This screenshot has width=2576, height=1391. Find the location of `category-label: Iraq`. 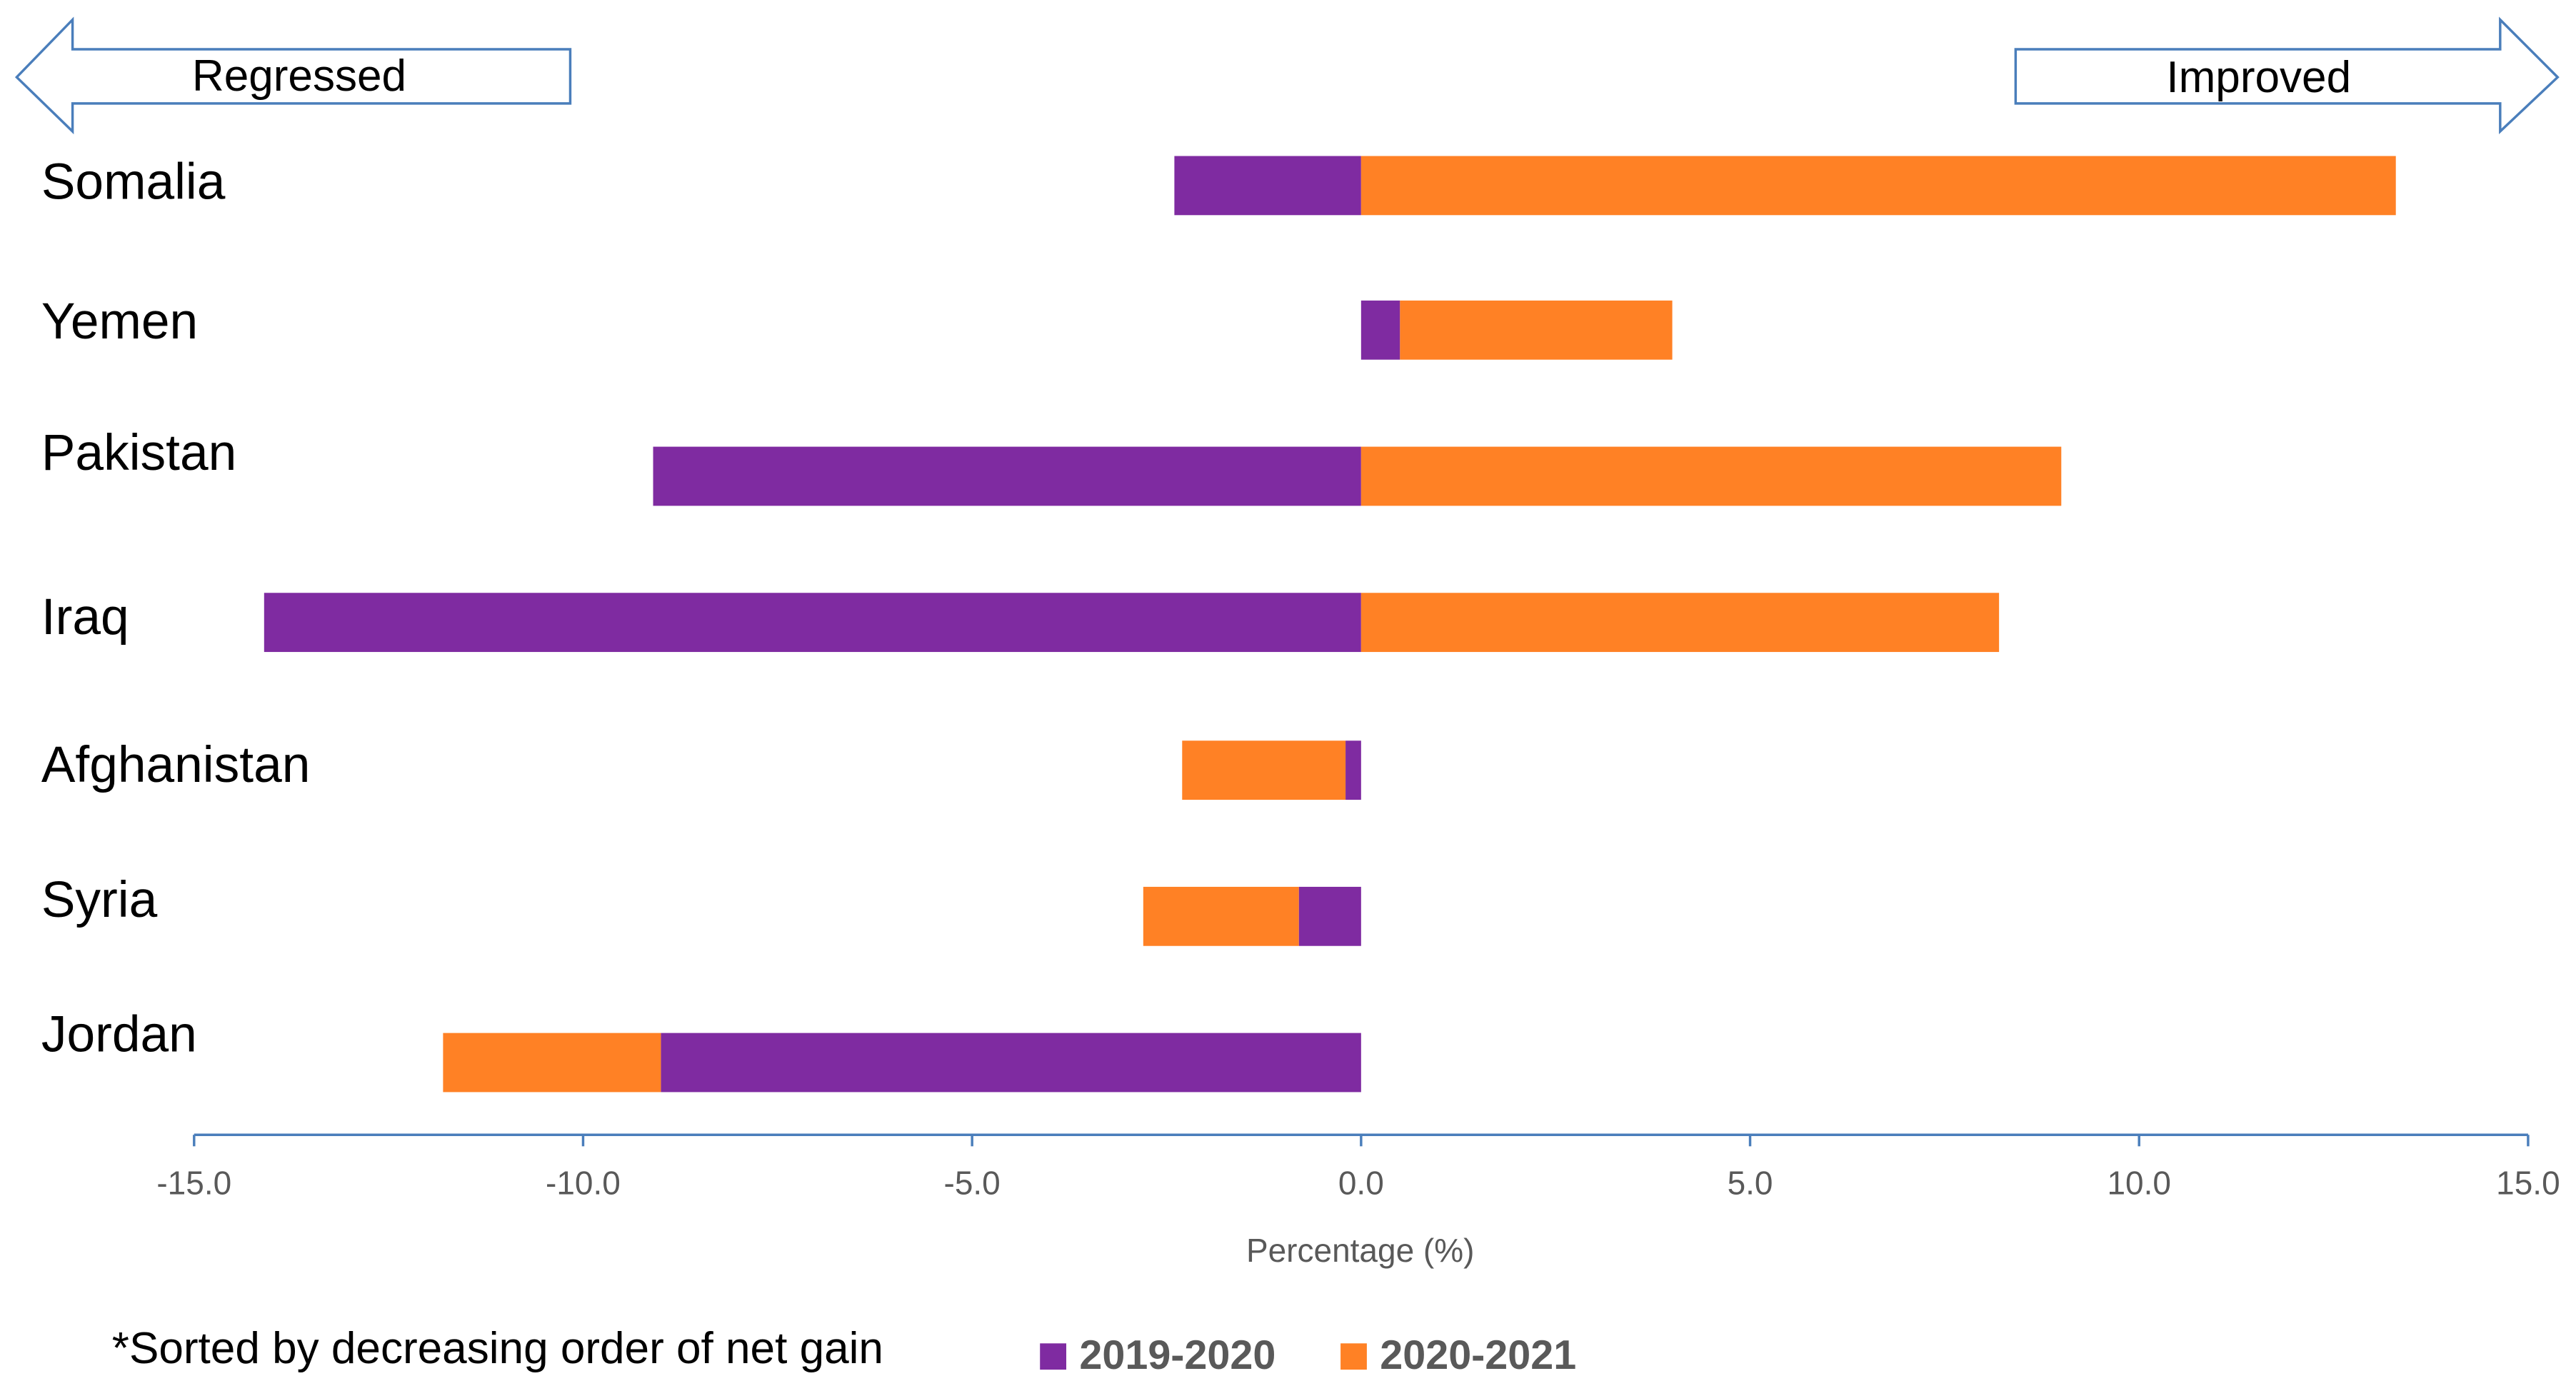

category-label: Iraq is located at coordinates (85, 617).